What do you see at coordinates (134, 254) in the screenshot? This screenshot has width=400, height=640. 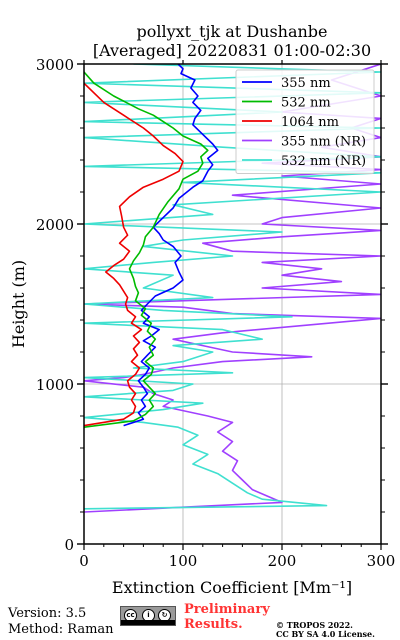 I see `series-line-1064-nm` at bounding box center [134, 254].